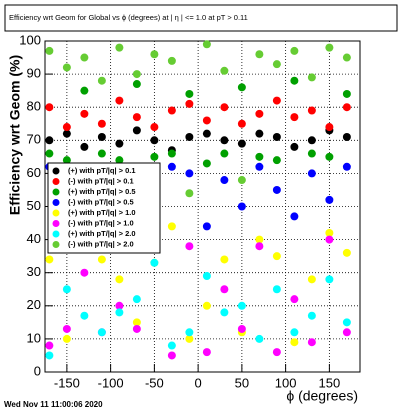  What do you see at coordinates (198, 382) in the screenshot?
I see `x-tick-label: 0` at bounding box center [198, 382].